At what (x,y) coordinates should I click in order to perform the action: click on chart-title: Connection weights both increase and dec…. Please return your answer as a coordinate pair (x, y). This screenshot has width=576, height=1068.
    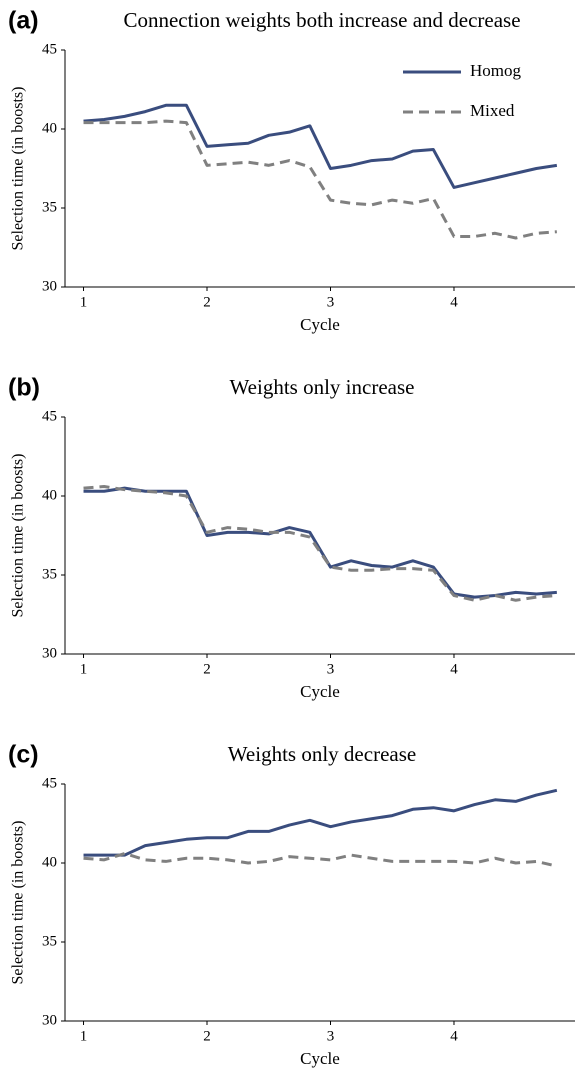
    Looking at the image, I should click on (321, 20).